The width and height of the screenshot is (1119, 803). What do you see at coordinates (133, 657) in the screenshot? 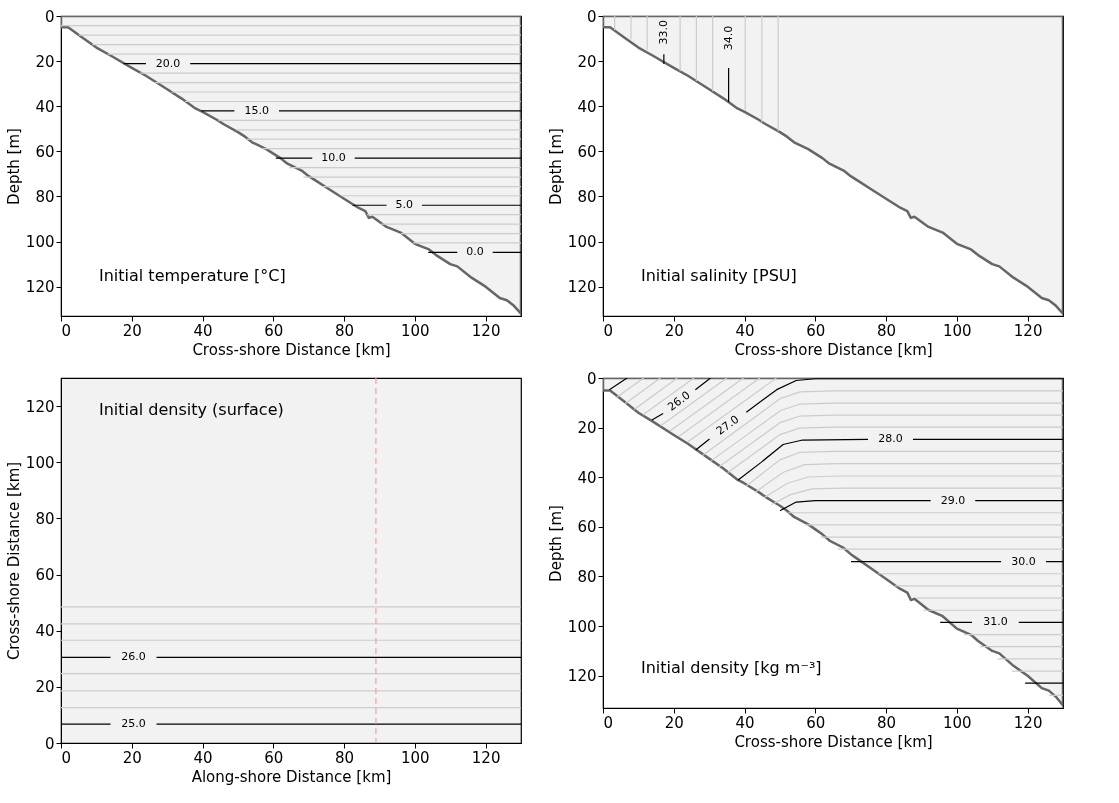
I see `annotation: 26.0` at bounding box center [133, 657].